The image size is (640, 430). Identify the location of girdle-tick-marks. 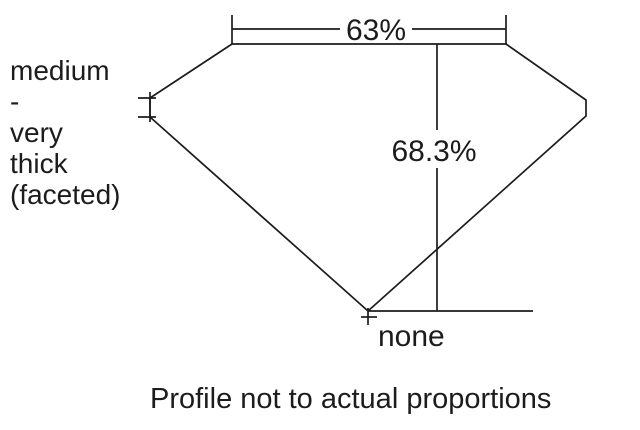
(147, 107).